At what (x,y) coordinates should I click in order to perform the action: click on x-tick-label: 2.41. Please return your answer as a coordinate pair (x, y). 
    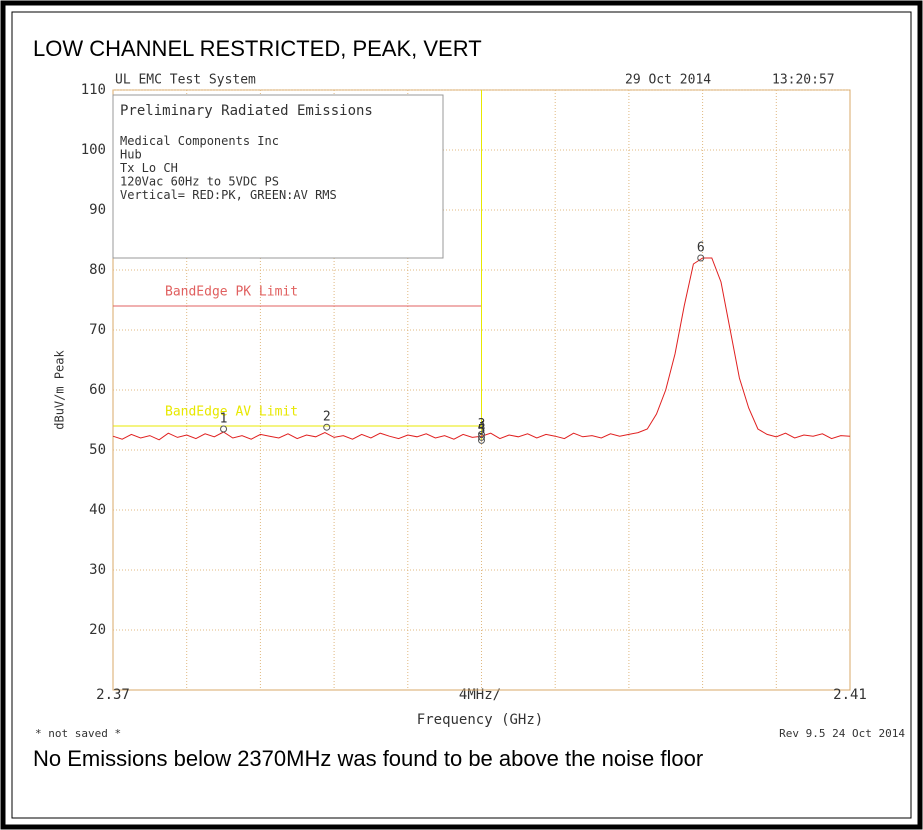
    Looking at the image, I should click on (850, 695).